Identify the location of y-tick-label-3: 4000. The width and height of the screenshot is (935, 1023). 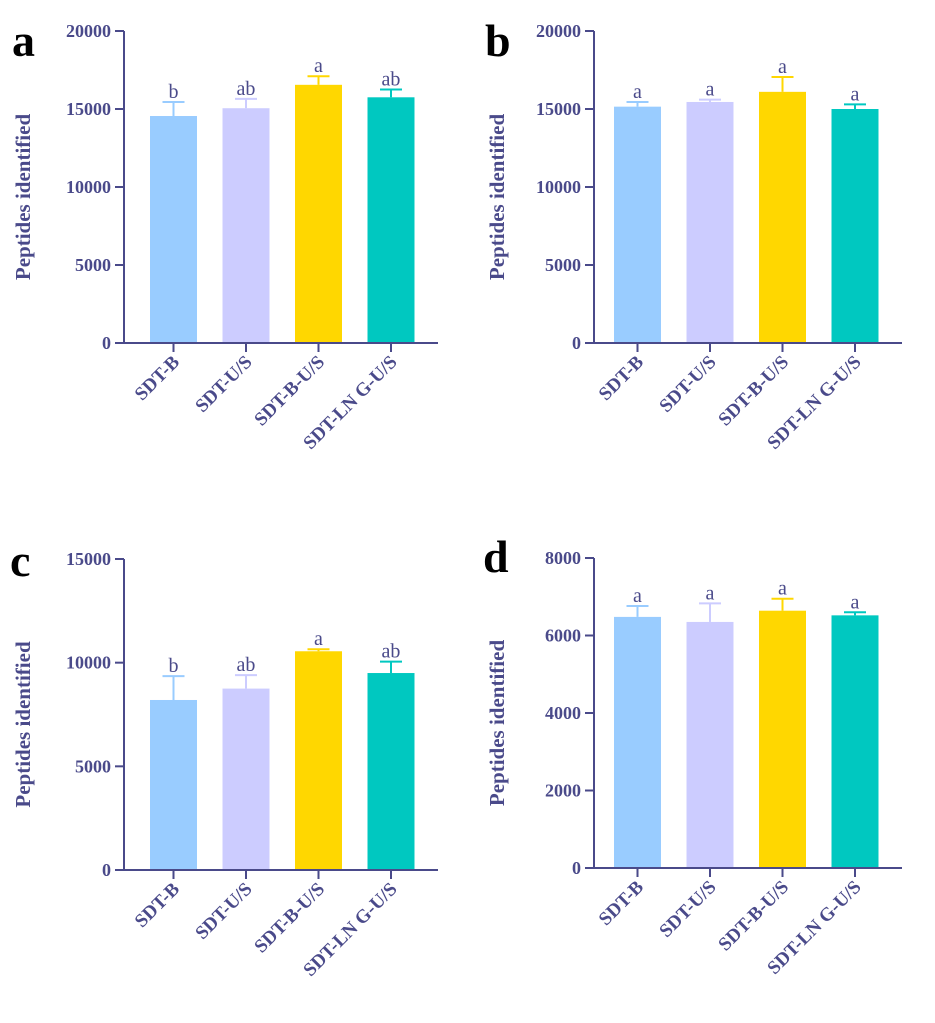
(563, 713).